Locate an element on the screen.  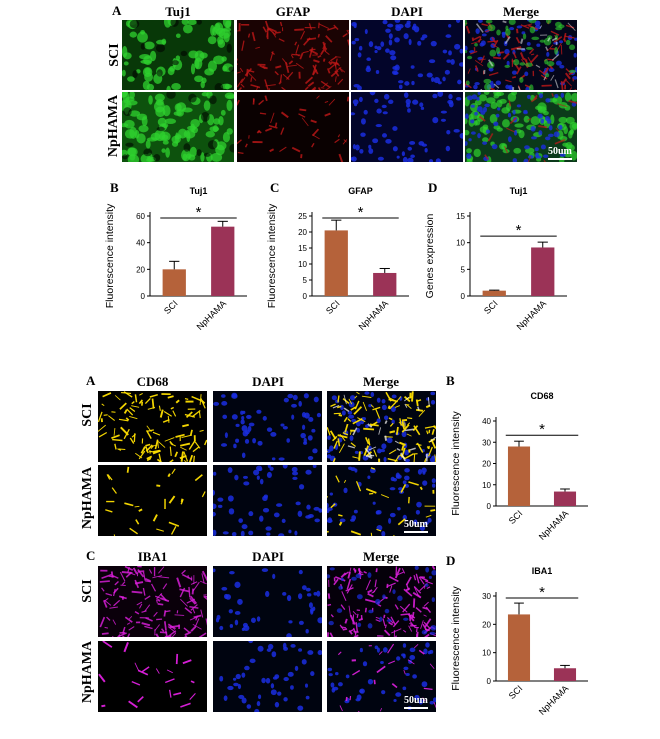
micrograph-merge-sci-2c-graphic is located at coordinates (381, 601).